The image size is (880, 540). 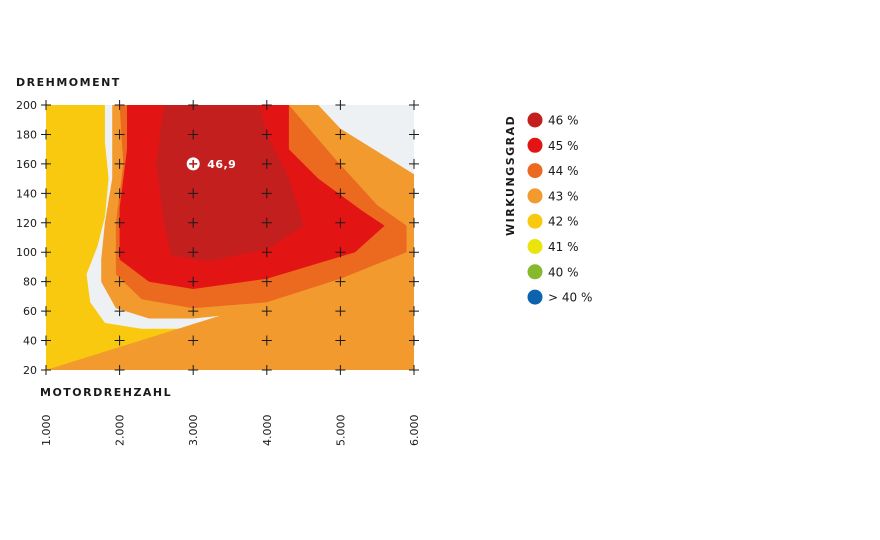 I want to click on legend-label: 43 %, so click(x=563, y=196).